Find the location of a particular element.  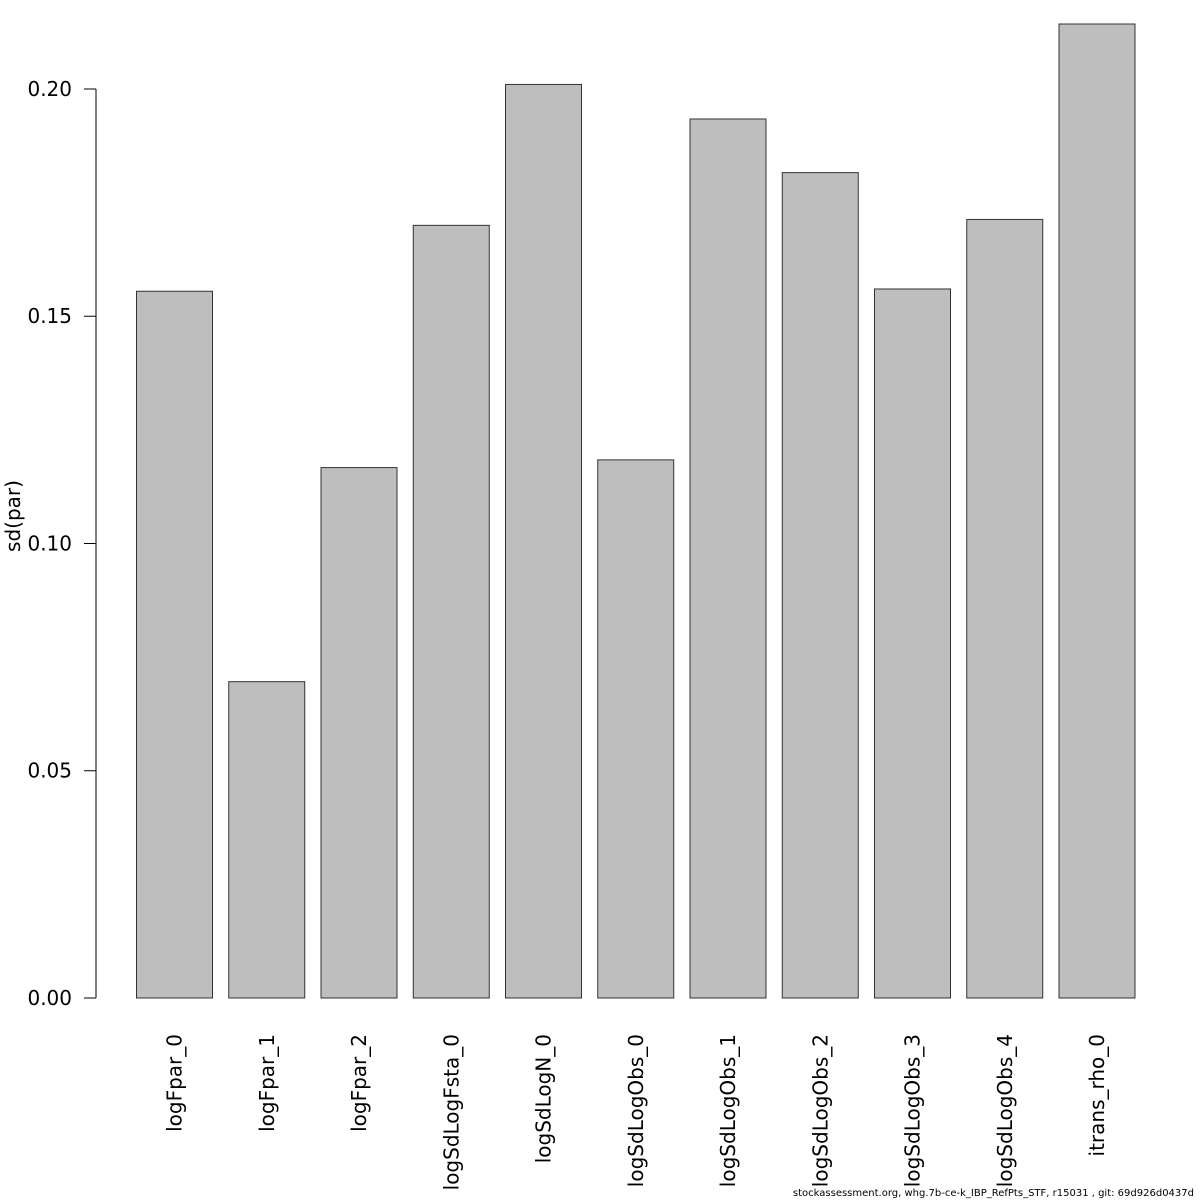

x-tick-label: logSdLogObs_0 is located at coordinates (636, 1110).